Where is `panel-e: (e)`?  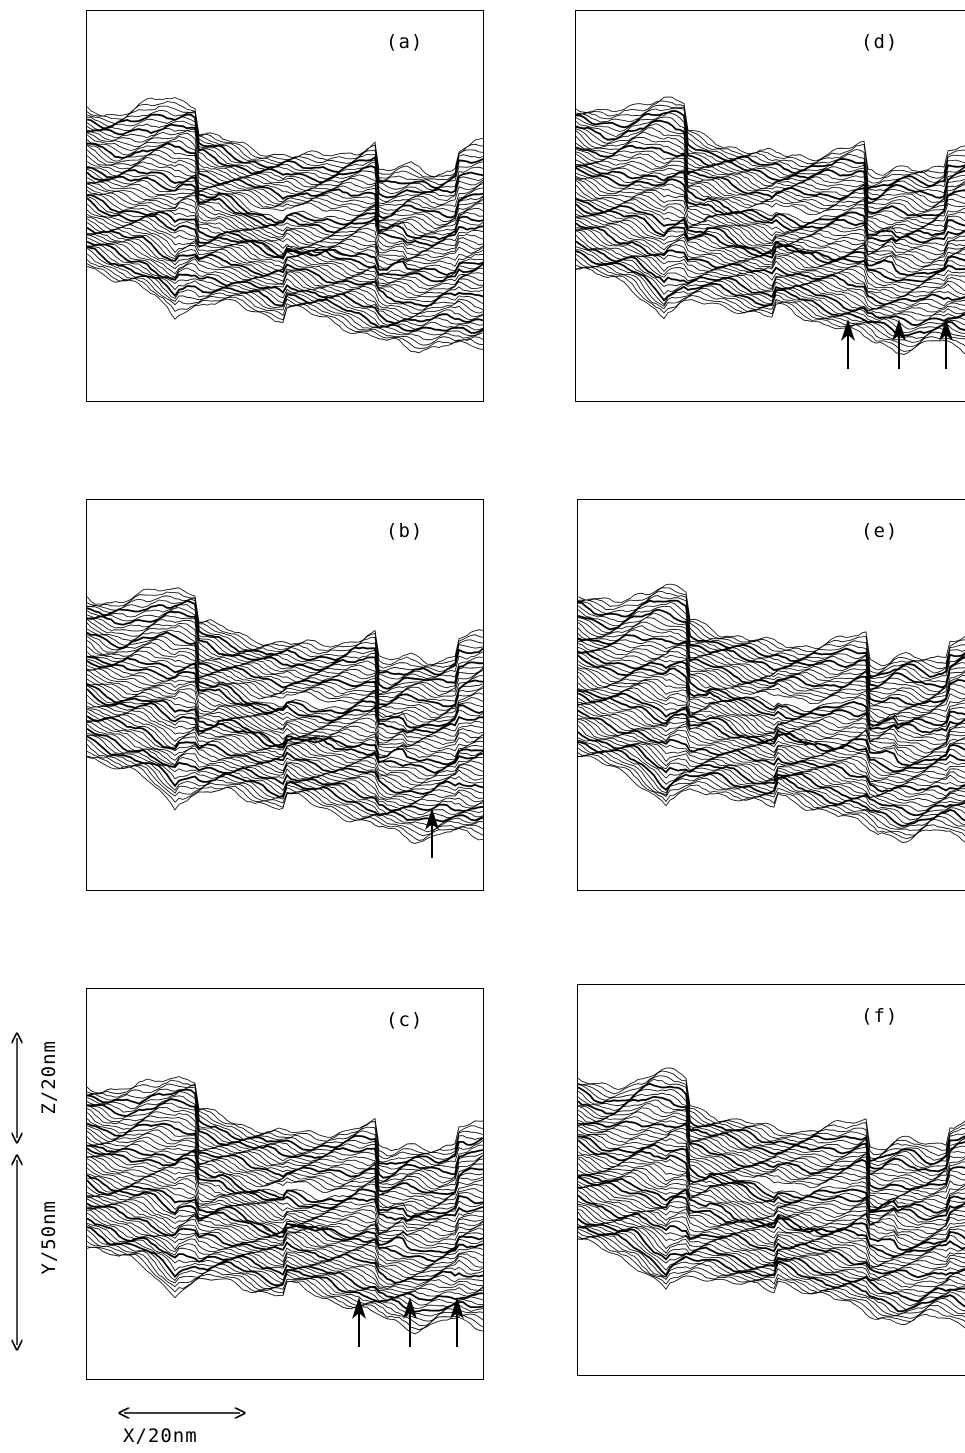 panel-e: (e) is located at coordinates (771, 695).